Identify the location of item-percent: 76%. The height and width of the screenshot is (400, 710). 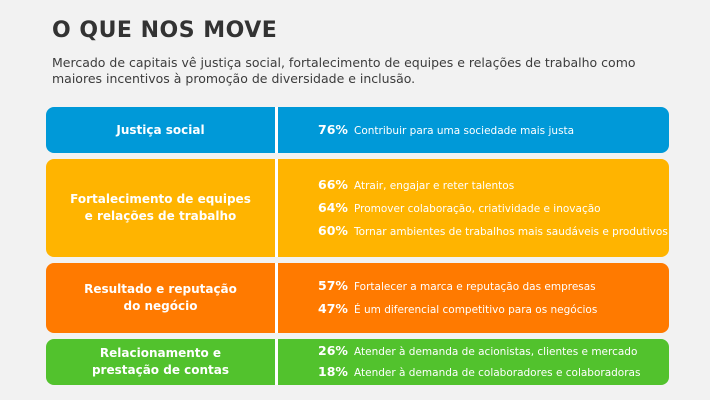
(333, 129).